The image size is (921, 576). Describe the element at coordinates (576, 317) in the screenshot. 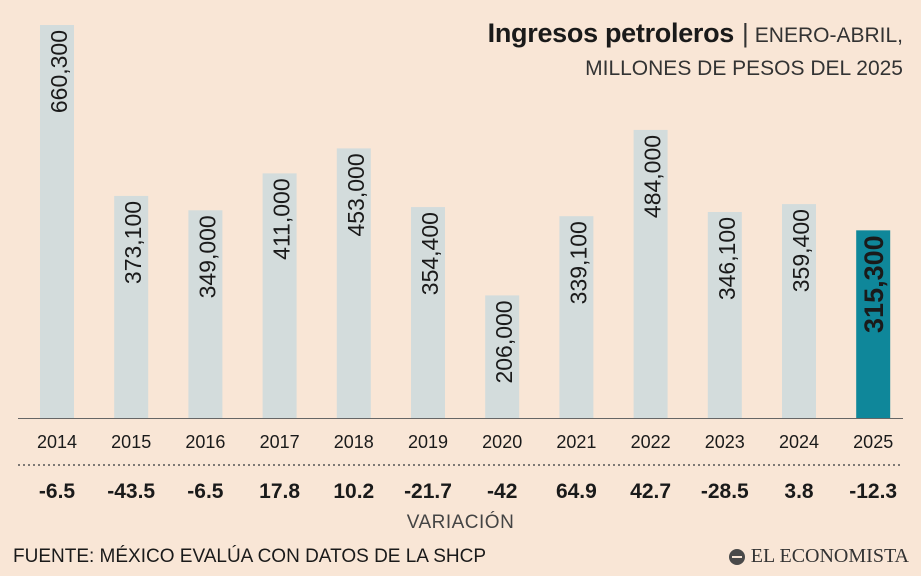

I see `bar-2021` at that location.